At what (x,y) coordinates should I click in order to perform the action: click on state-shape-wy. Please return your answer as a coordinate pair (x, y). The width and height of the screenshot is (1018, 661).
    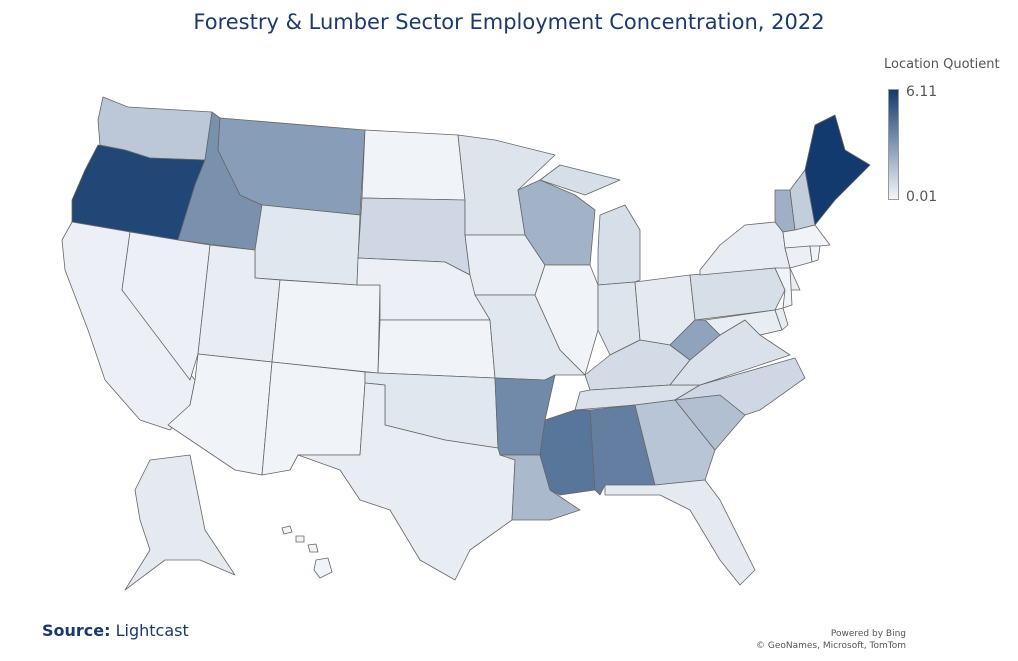
    Looking at the image, I should click on (307, 245).